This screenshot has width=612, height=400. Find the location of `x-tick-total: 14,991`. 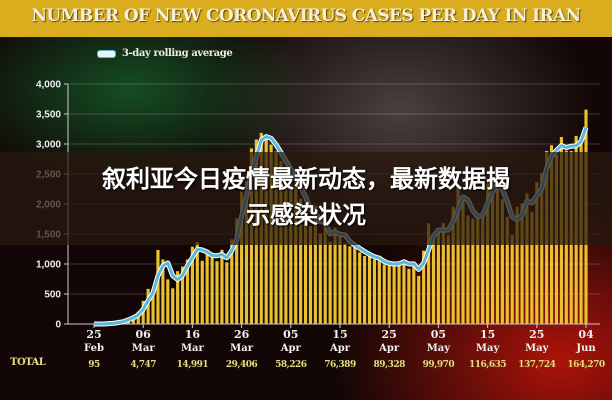

x-tick-total: 14,991 is located at coordinates (193, 365).